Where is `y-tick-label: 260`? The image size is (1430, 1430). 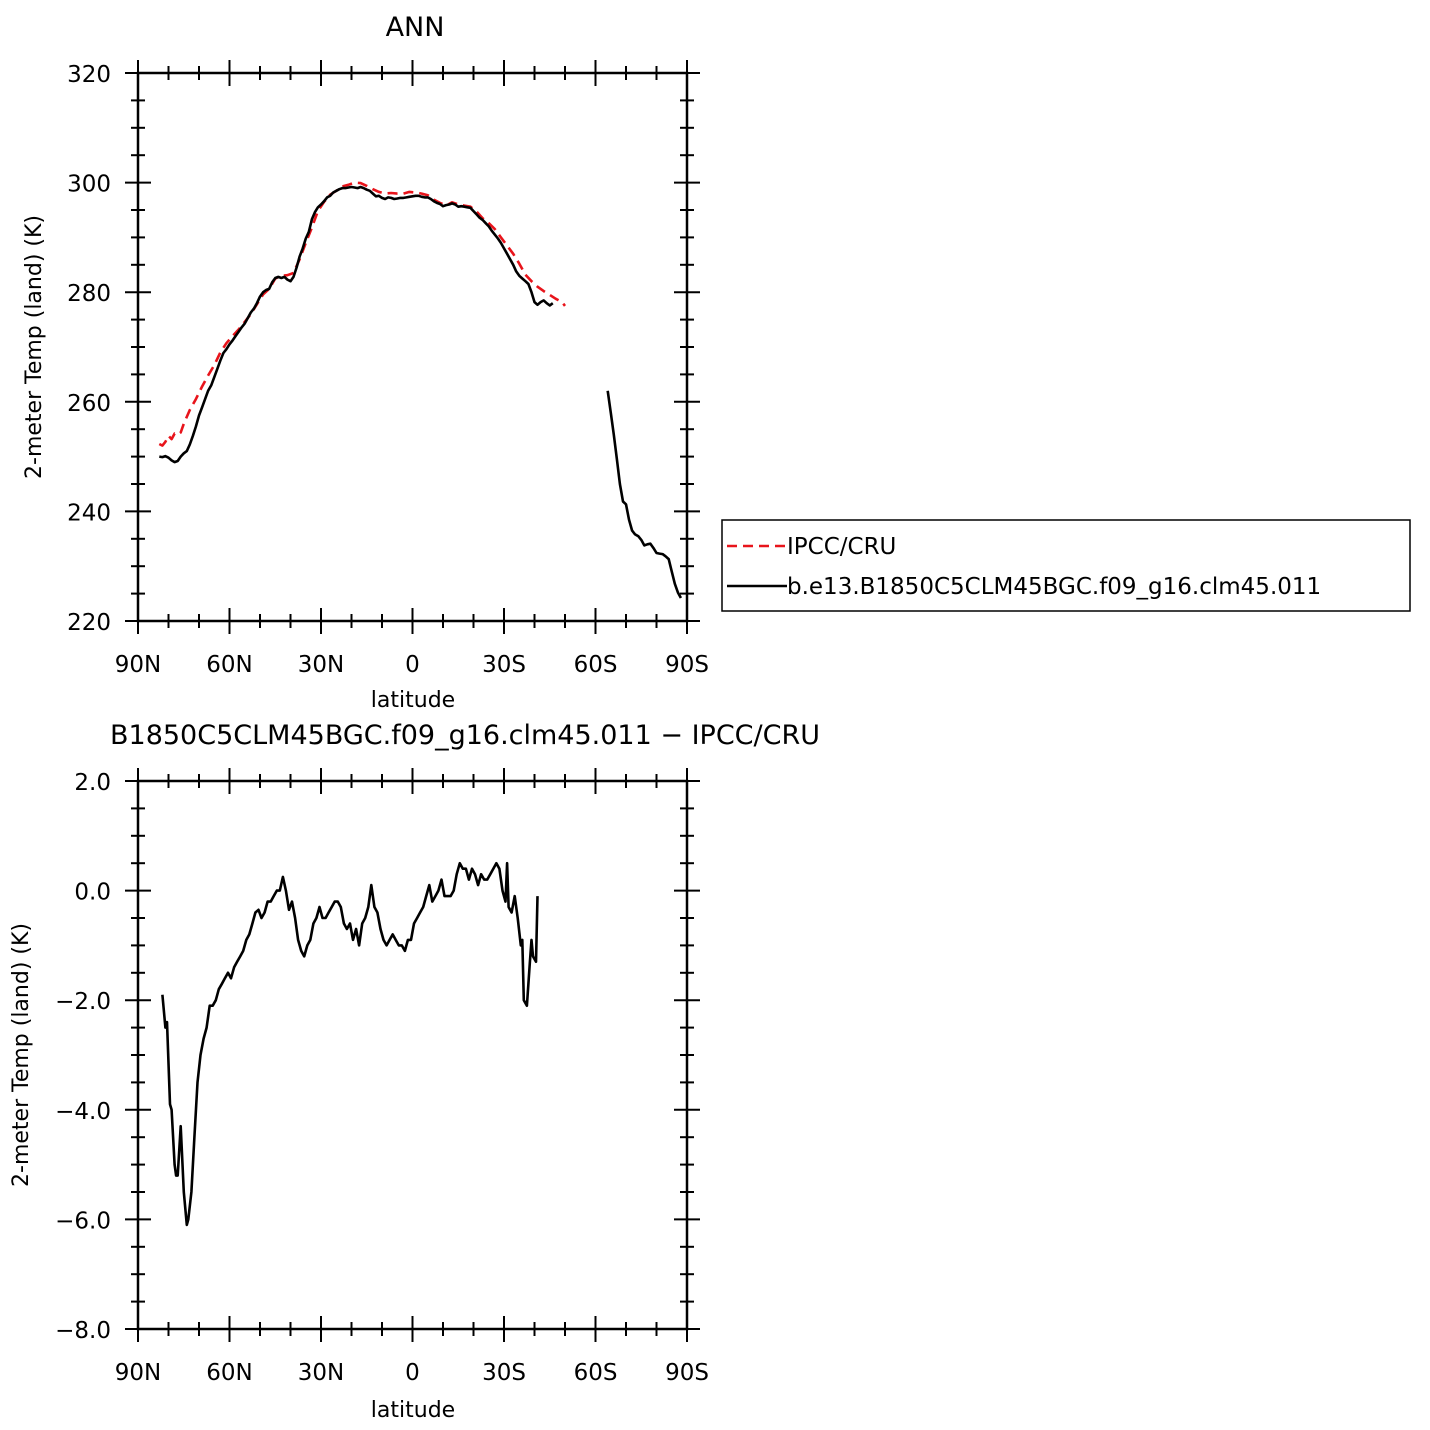
y-tick-label: 260 is located at coordinates (89, 404).